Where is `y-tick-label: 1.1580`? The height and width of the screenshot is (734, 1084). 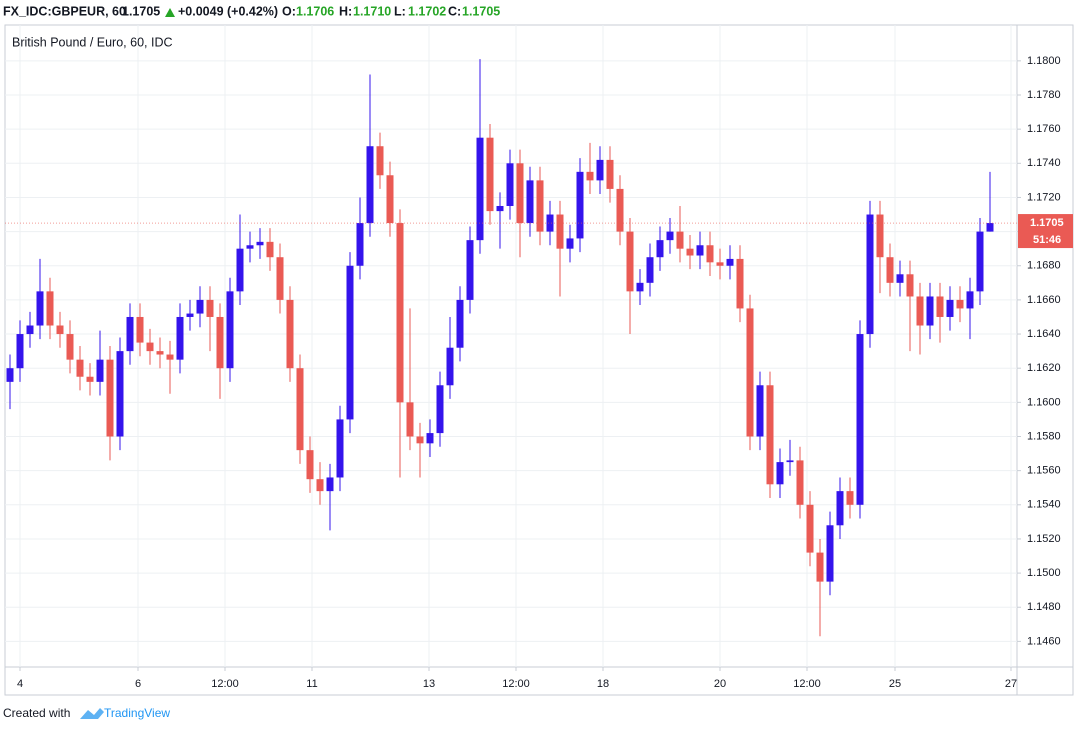
y-tick-label: 1.1580 is located at coordinates (1044, 436).